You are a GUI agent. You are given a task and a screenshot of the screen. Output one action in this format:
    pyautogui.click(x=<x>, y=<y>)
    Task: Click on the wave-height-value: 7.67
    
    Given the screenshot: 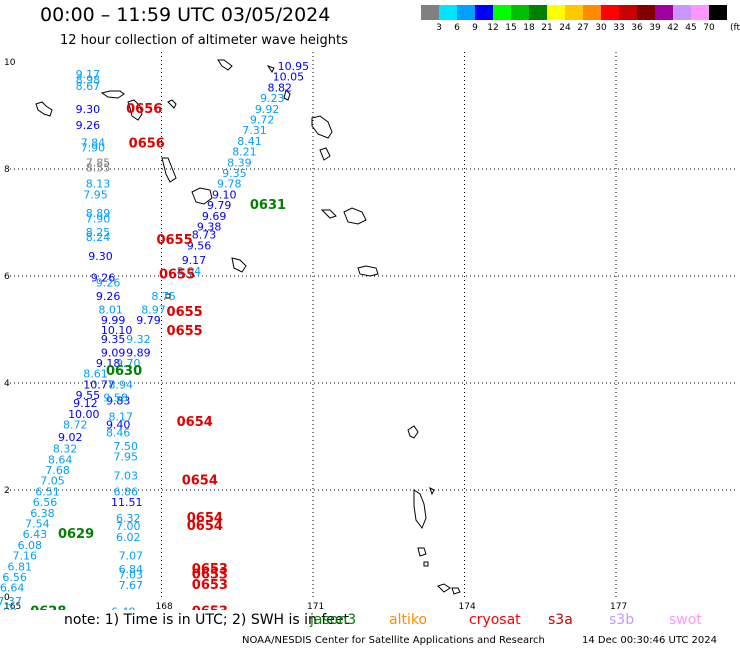 What is the action you would take?
    pyautogui.click(x=131, y=585)
    